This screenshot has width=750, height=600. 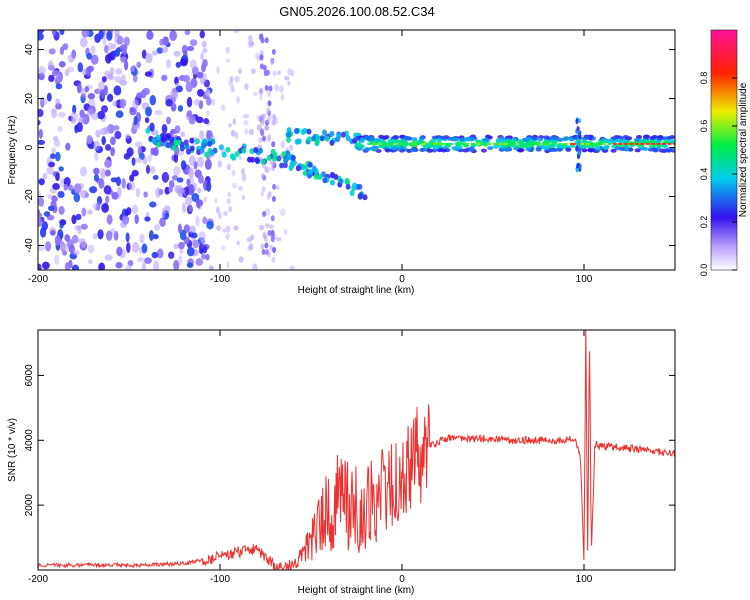 What do you see at coordinates (29, 147) in the screenshot?
I see `y-tick-label: 0` at bounding box center [29, 147].